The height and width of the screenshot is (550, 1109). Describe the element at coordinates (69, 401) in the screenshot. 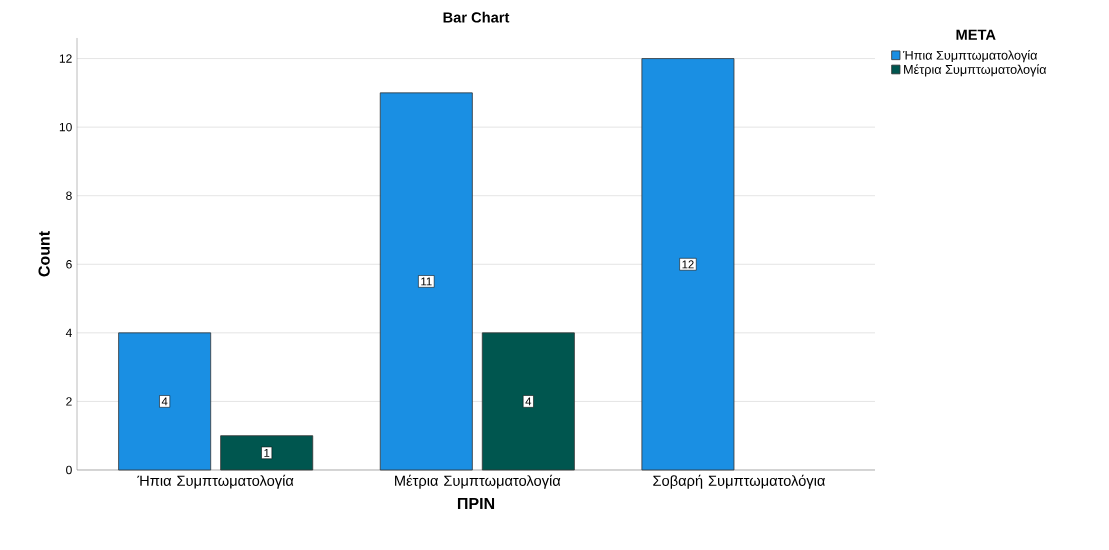

I see `y-tick-label: 2` at that location.